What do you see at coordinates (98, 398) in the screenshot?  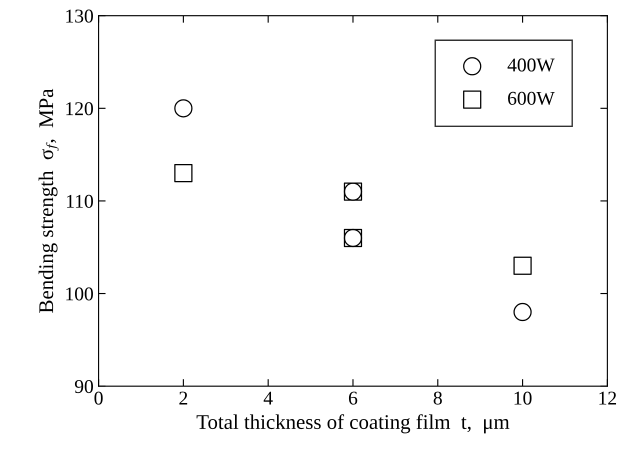 I see `x-tick-label: 0` at bounding box center [98, 398].